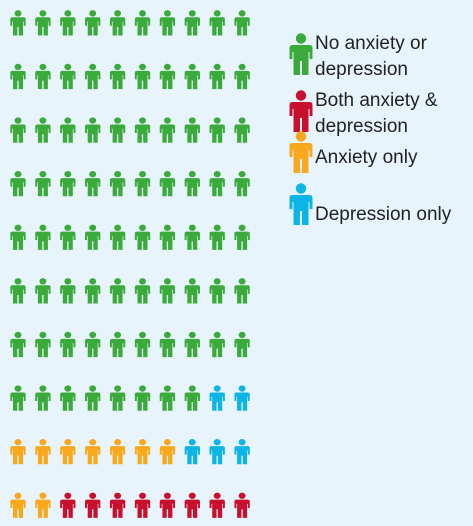  I want to click on legend-label-both: Both anxiety & depression, so click(376, 113).